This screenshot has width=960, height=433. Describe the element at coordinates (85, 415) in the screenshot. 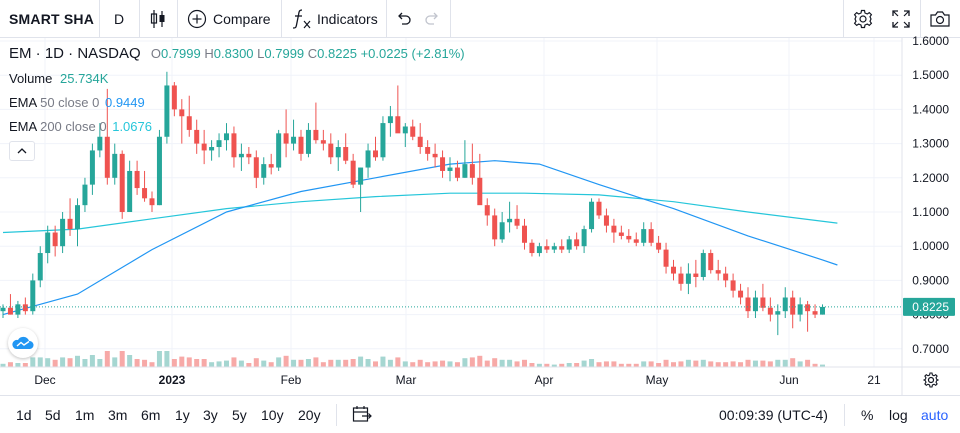

I see `range-button-1m: 1m` at that location.